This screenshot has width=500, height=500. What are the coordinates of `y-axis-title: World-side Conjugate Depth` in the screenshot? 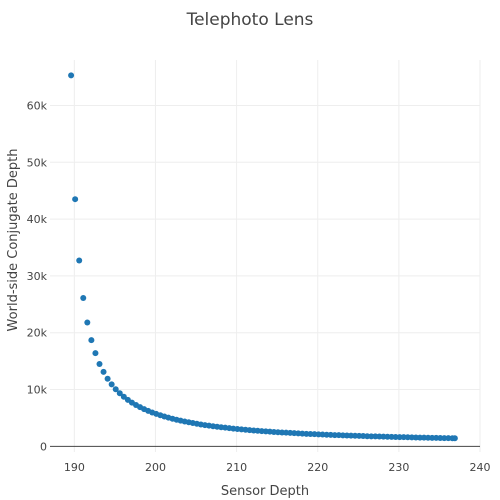 It's located at (13, 240).